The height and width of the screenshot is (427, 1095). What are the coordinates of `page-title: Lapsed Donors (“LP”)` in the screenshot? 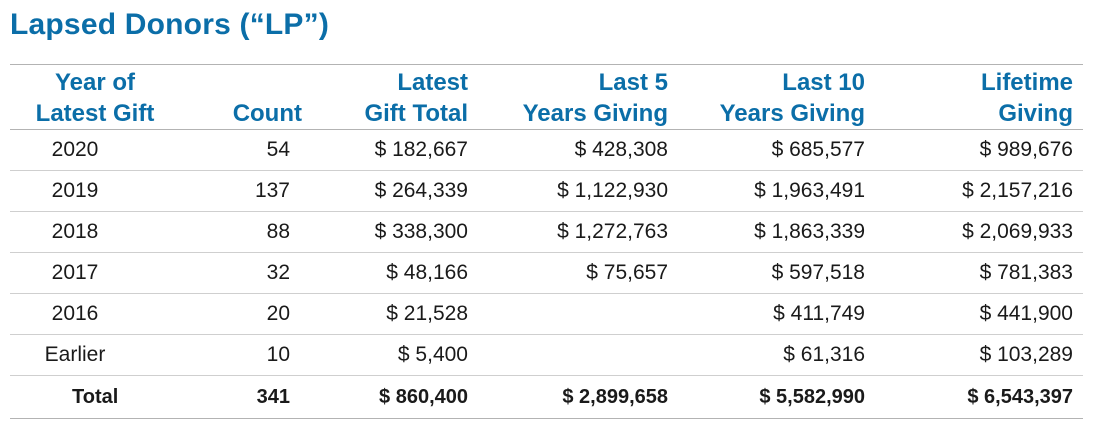 It's located at (170, 24).